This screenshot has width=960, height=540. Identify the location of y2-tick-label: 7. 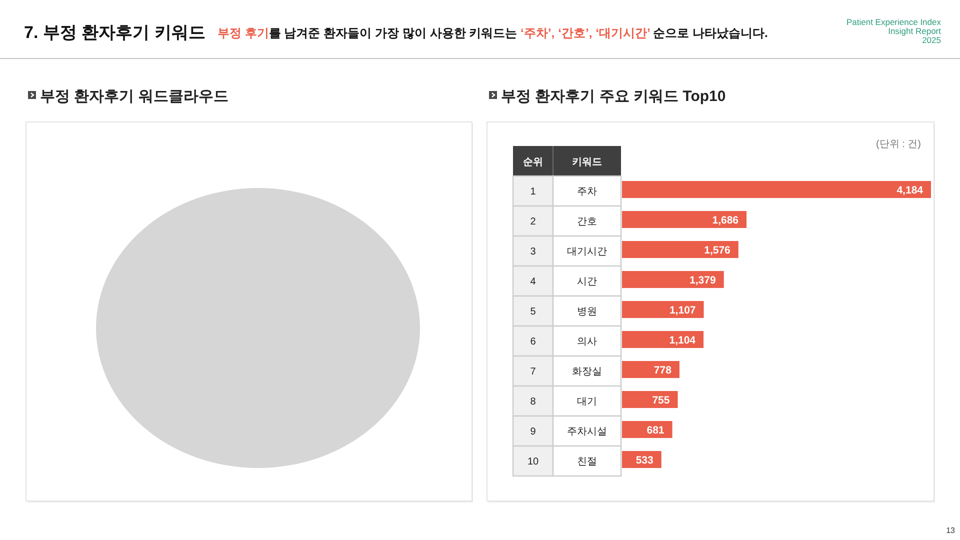
(533, 372).